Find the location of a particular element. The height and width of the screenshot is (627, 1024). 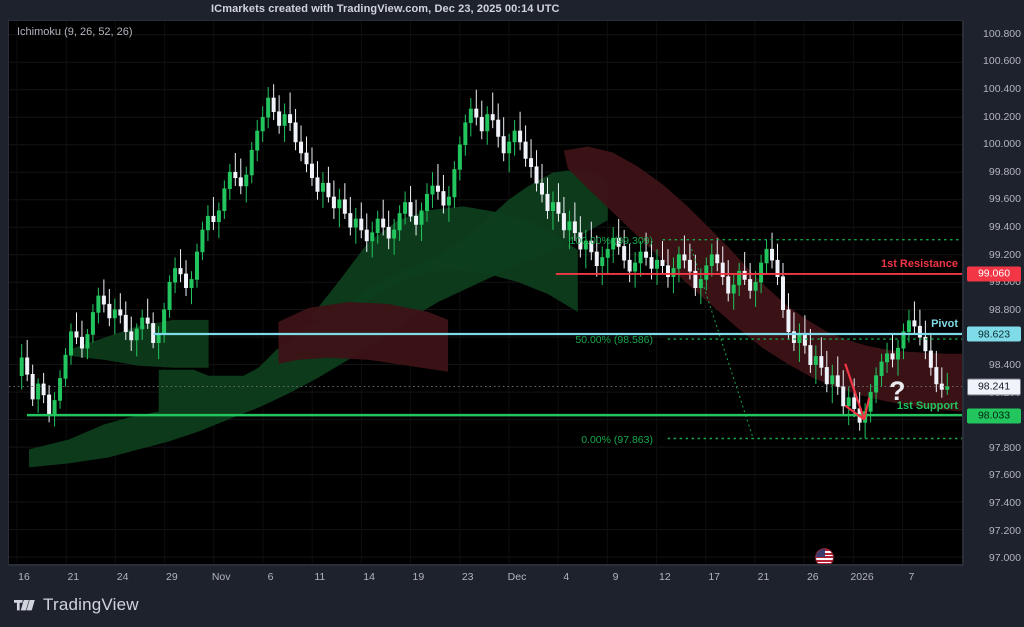

price-tick: 99.800 is located at coordinates (1004, 171).